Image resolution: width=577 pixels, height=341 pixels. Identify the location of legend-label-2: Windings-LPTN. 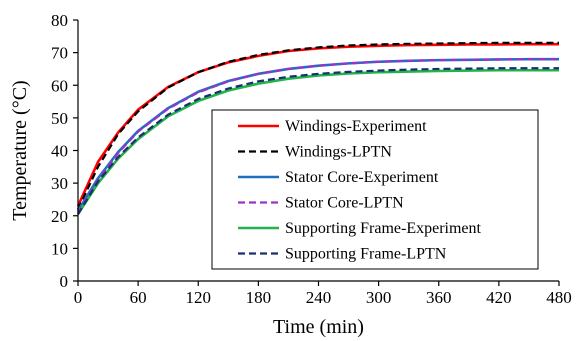
(338, 152).